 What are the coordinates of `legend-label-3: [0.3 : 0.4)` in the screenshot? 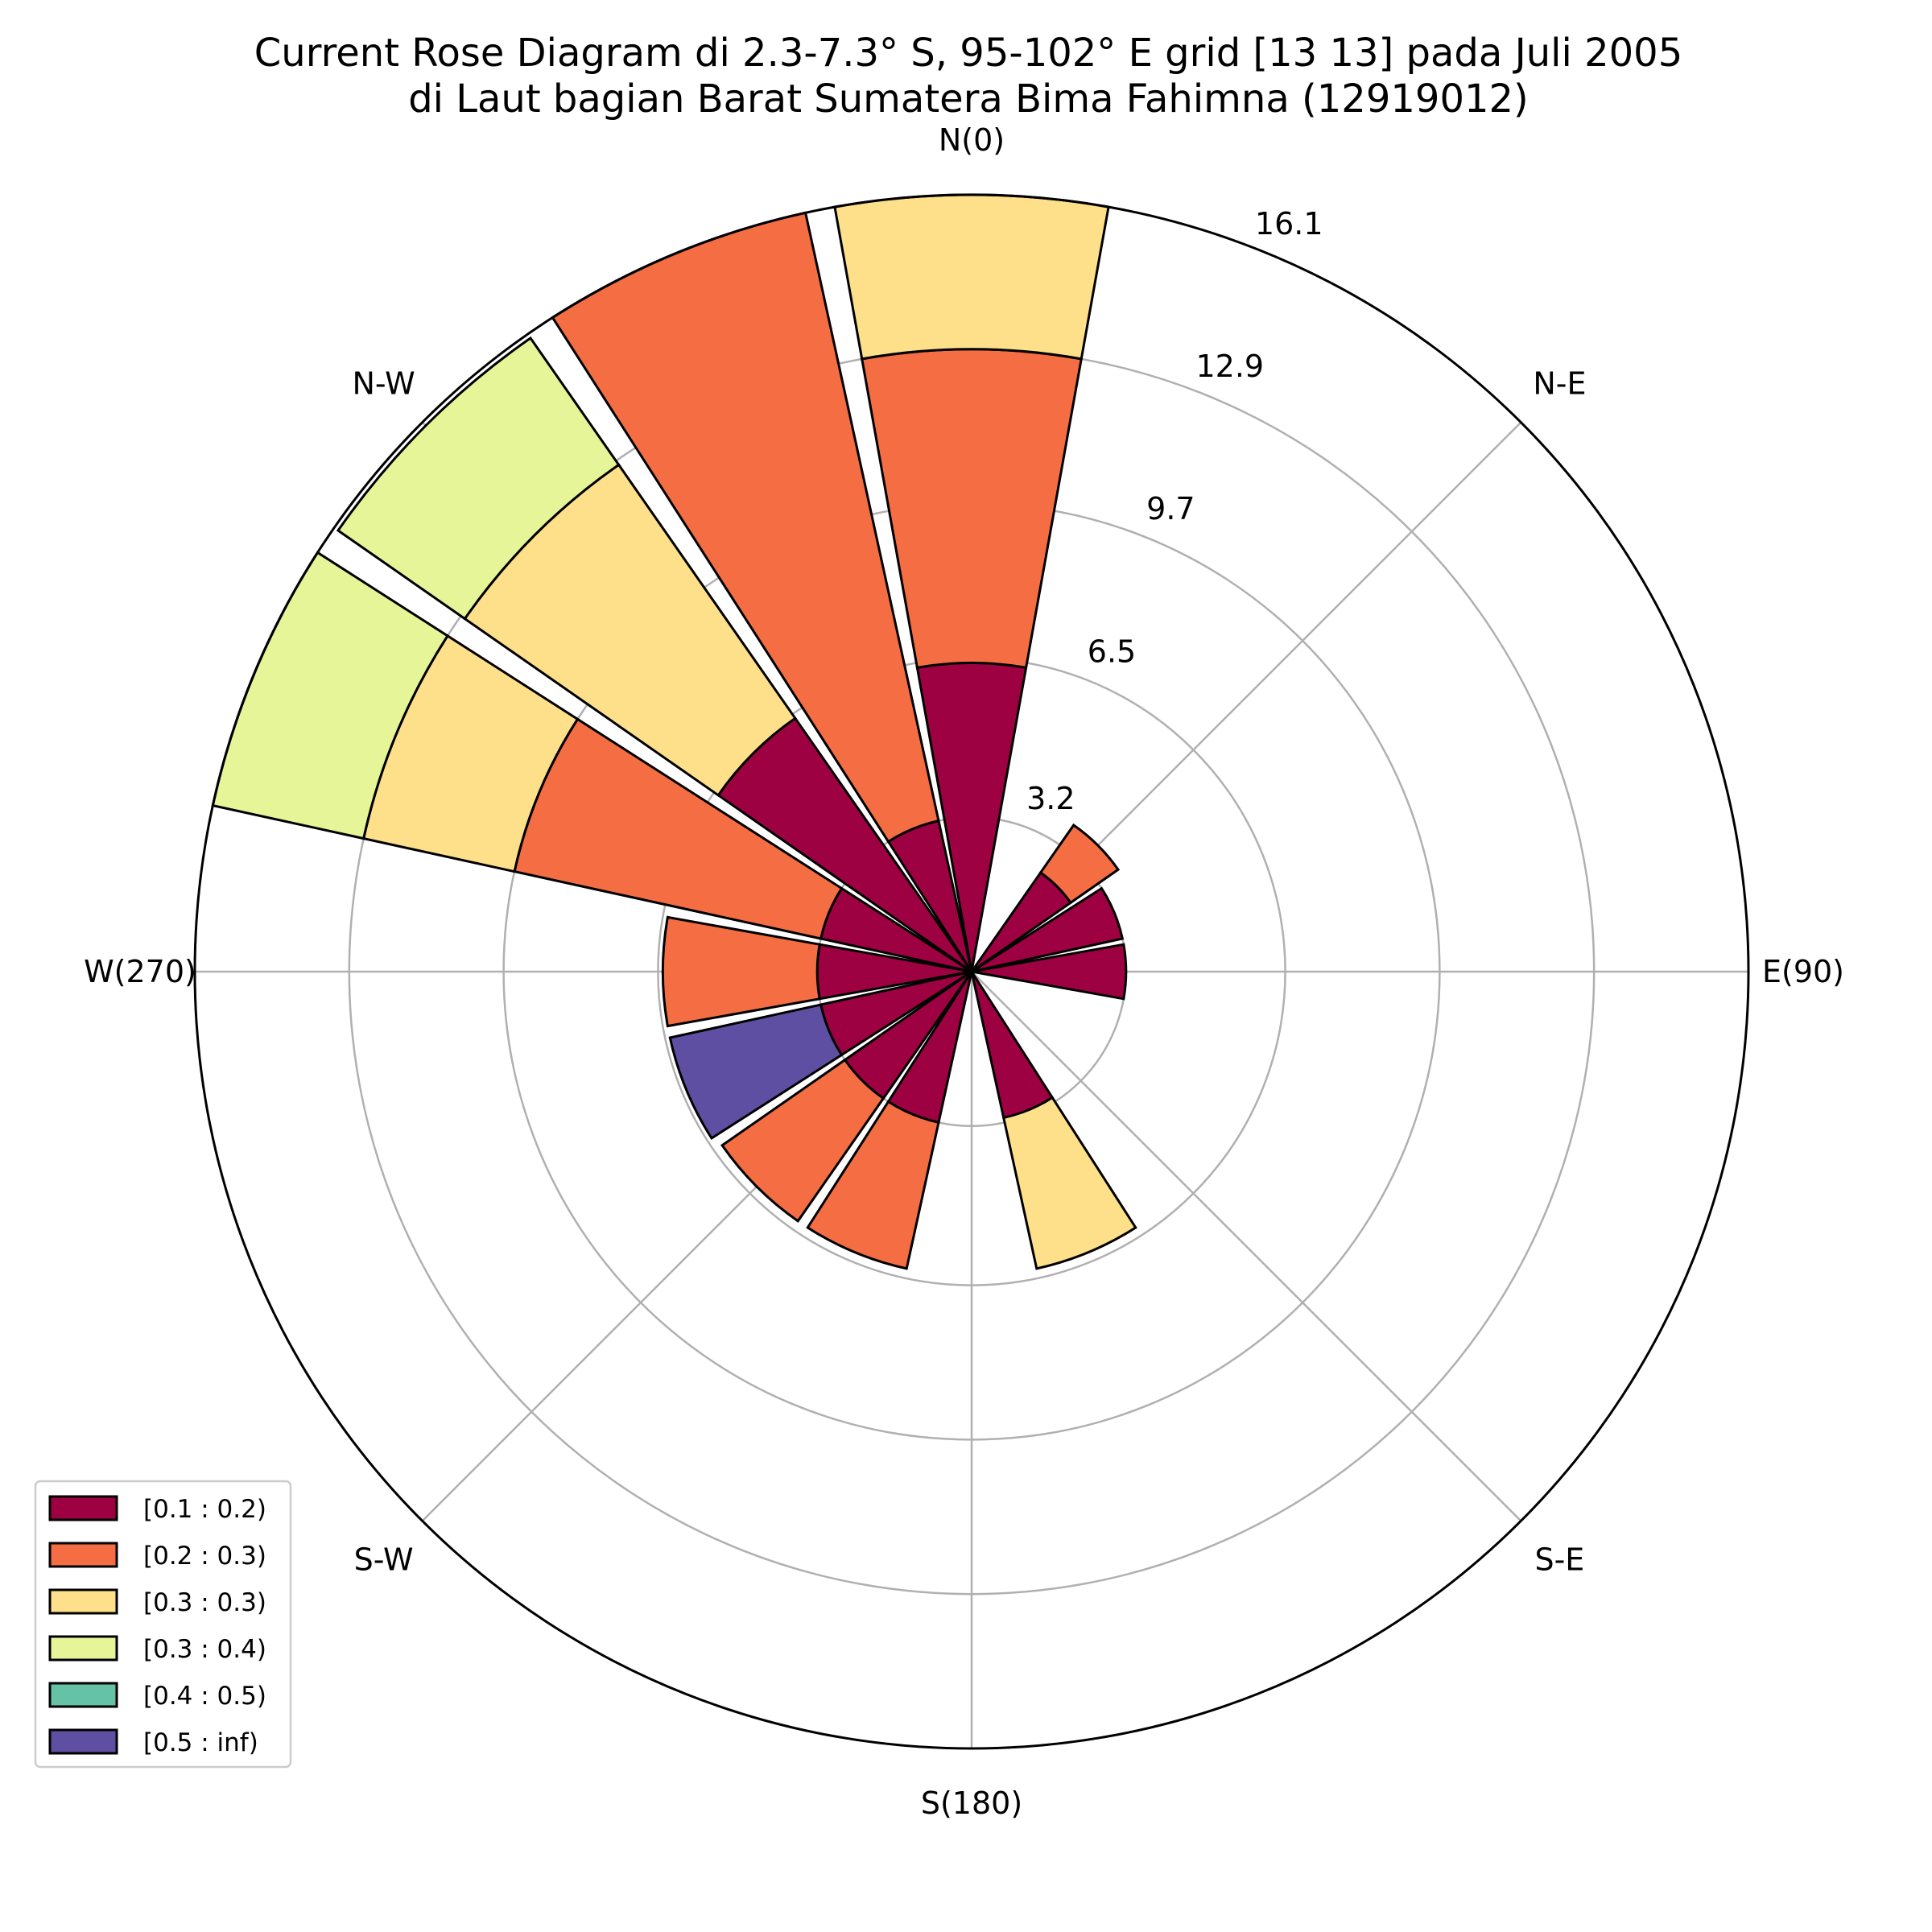 It's located at (204, 1649).